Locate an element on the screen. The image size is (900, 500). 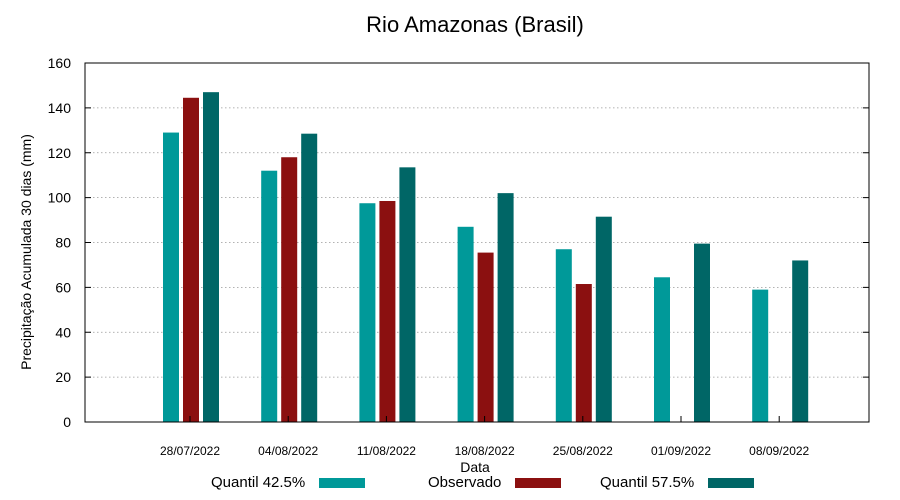
x-tick-label: 08/09/2022 is located at coordinates (779, 451).